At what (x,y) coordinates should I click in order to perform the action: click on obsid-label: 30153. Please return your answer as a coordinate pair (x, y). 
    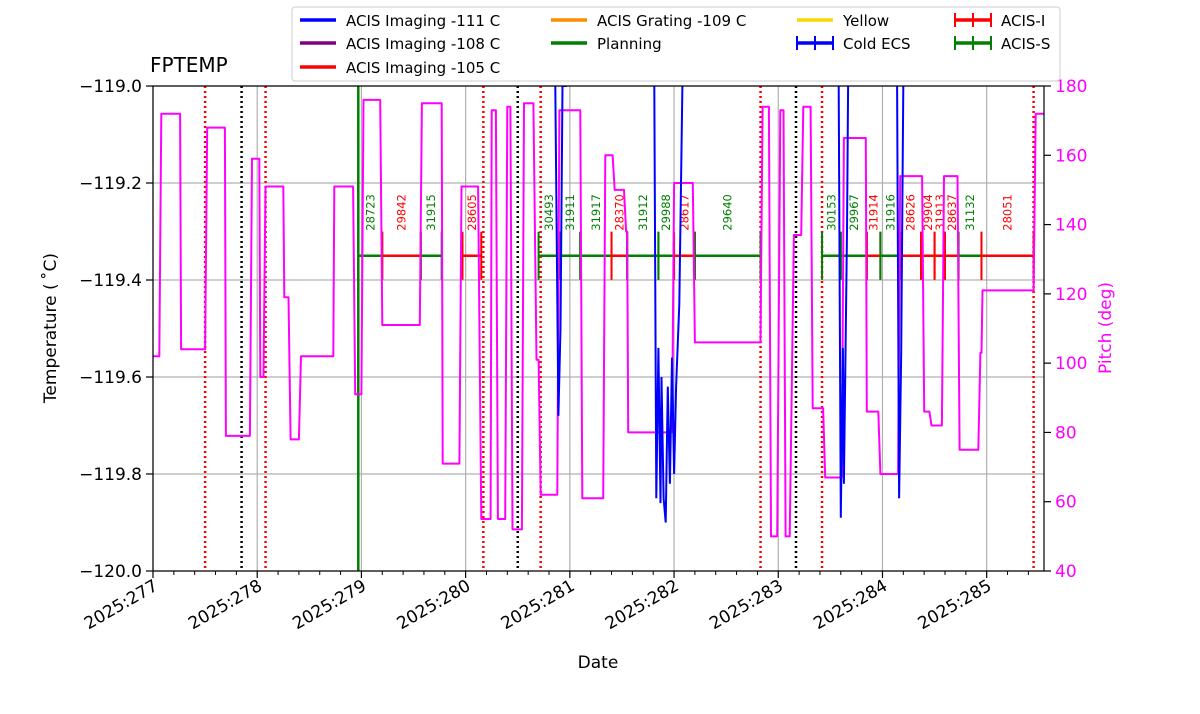
    Looking at the image, I should click on (831, 212).